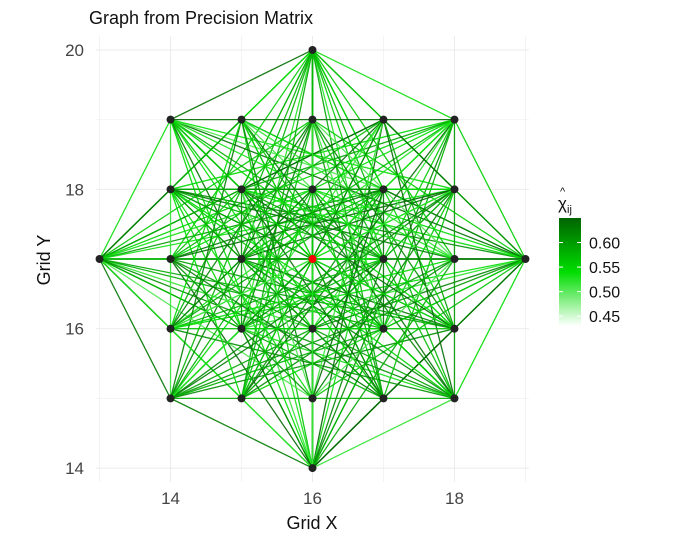 The height and width of the screenshot is (547, 673). Describe the element at coordinates (604, 244) in the screenshot. I see `legend-tick-label: 0.60` at that location.